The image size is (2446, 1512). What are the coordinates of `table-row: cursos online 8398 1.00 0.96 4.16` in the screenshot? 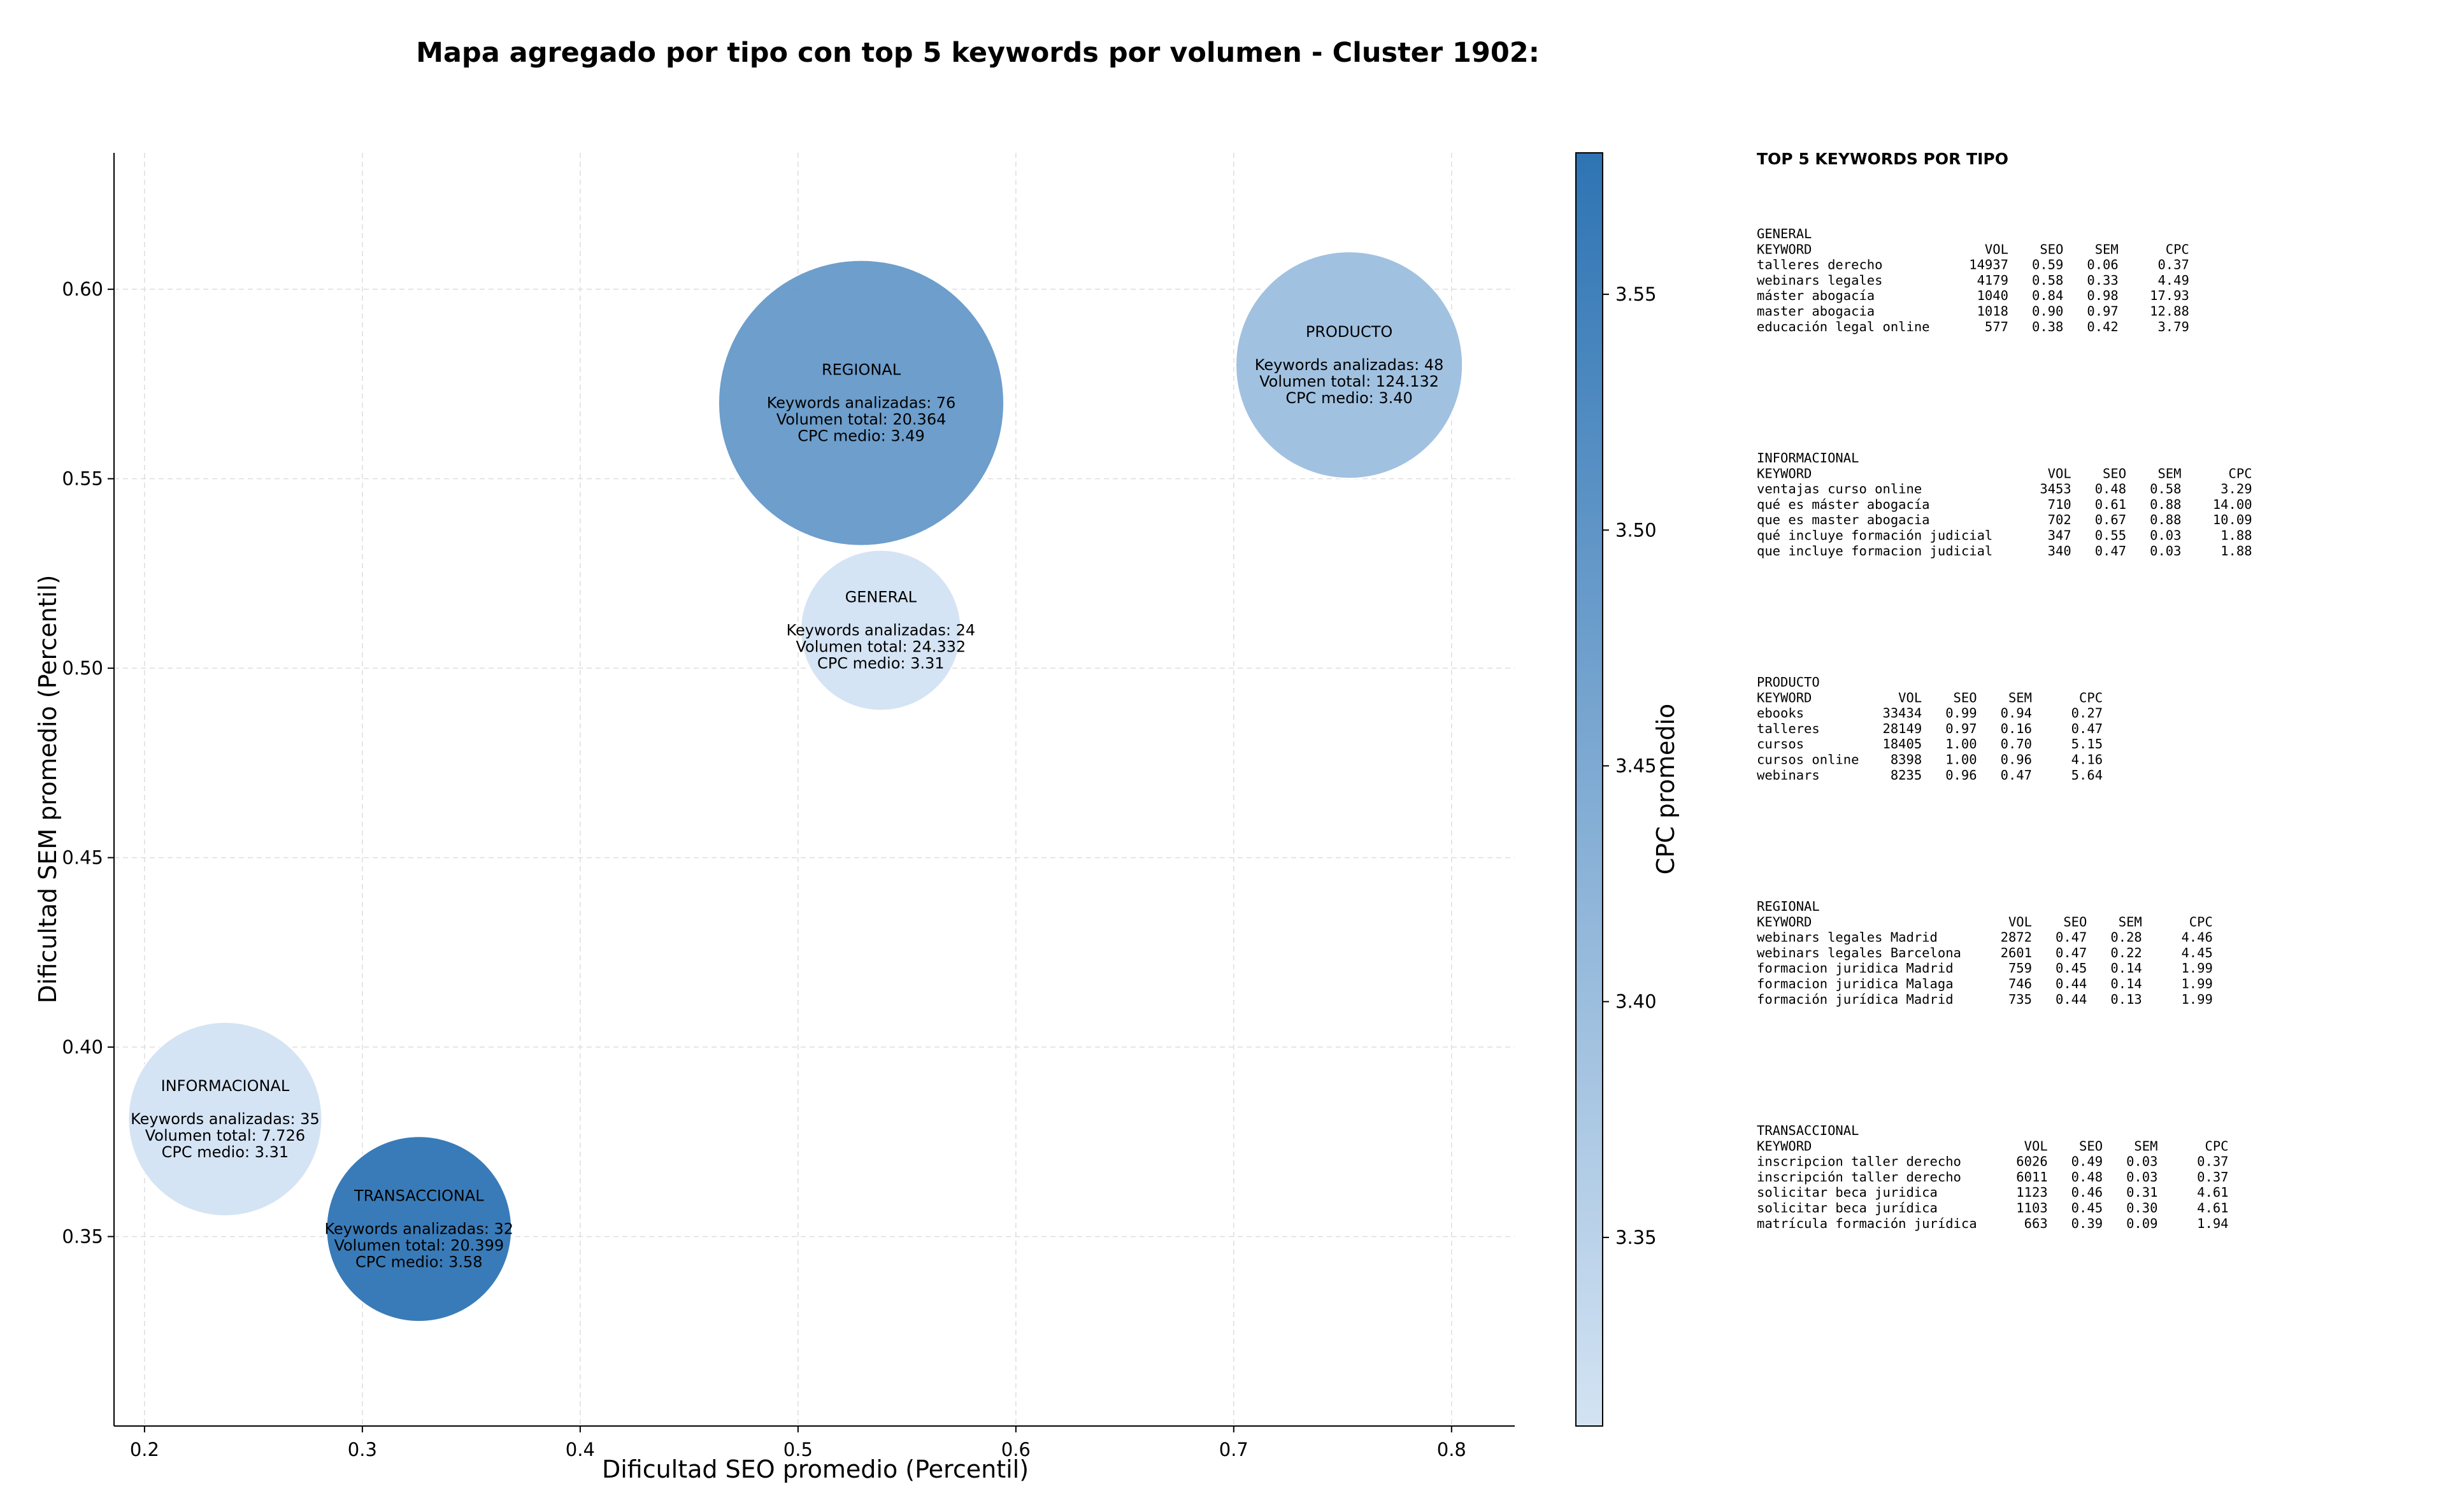 It's located at (1930, 759).